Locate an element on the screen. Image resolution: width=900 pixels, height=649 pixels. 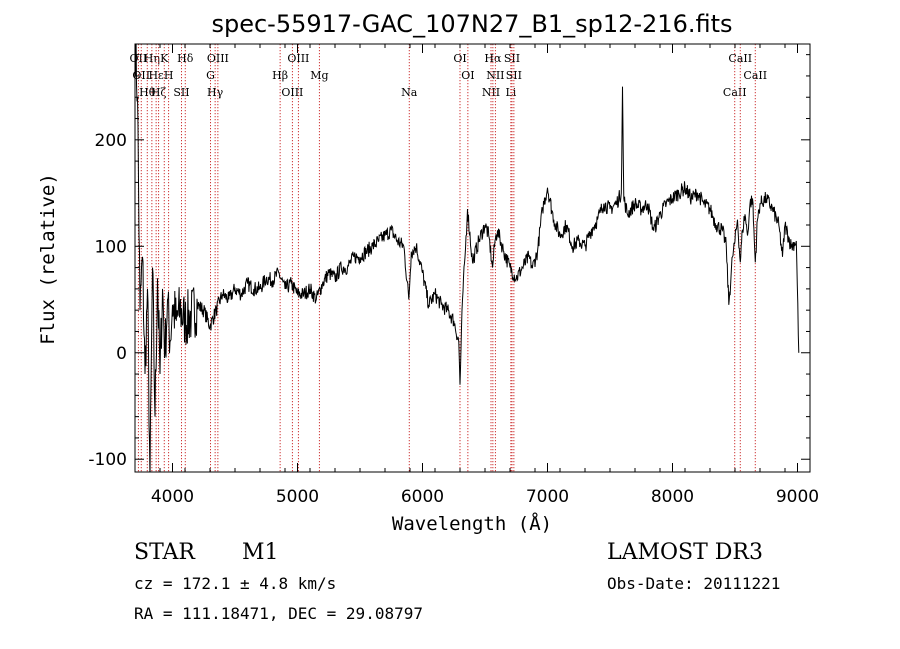
obs-date-text: Obs-Date: 20111221 is located at coordinates (694, 583).